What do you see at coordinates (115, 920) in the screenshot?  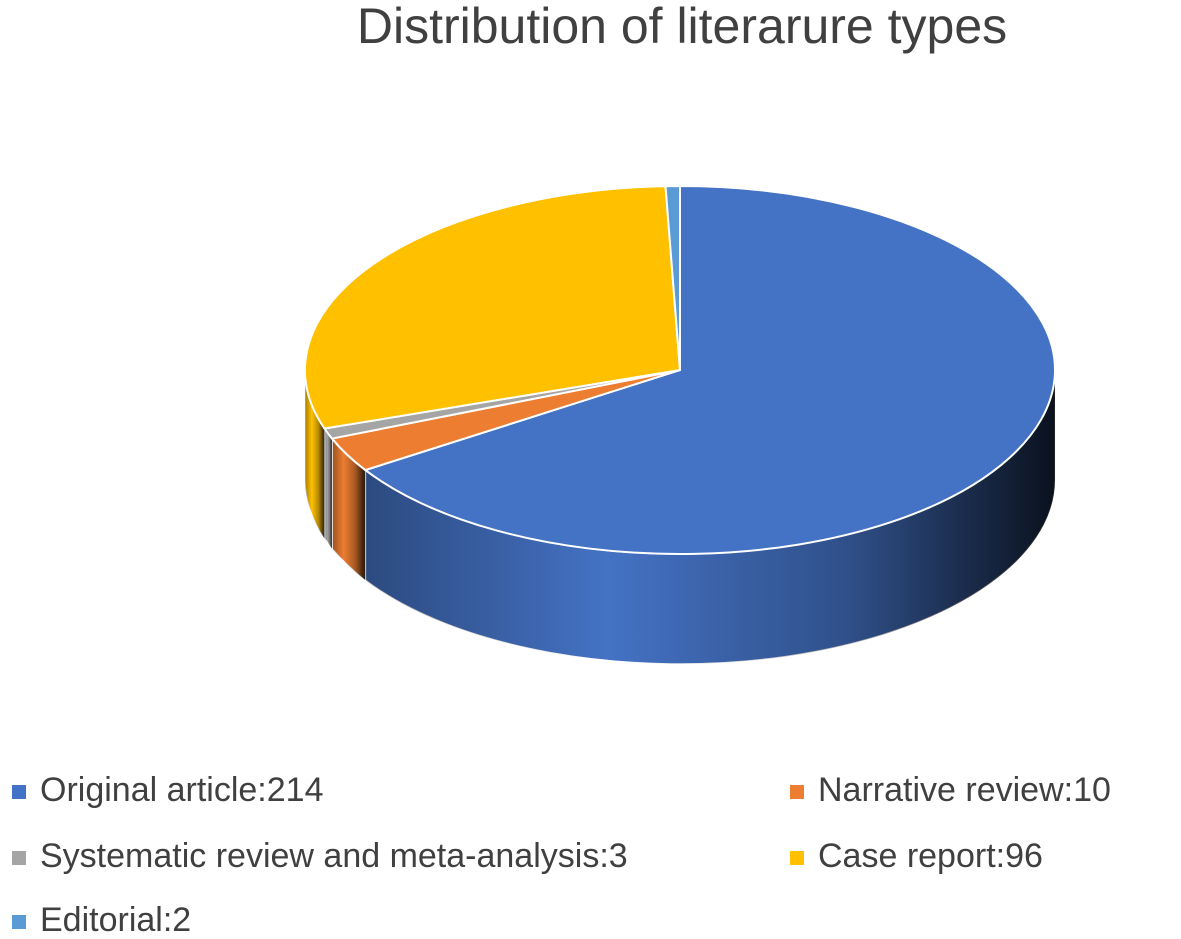 I see `legend-label: Editorial:2` at bounding box center [115, 920].